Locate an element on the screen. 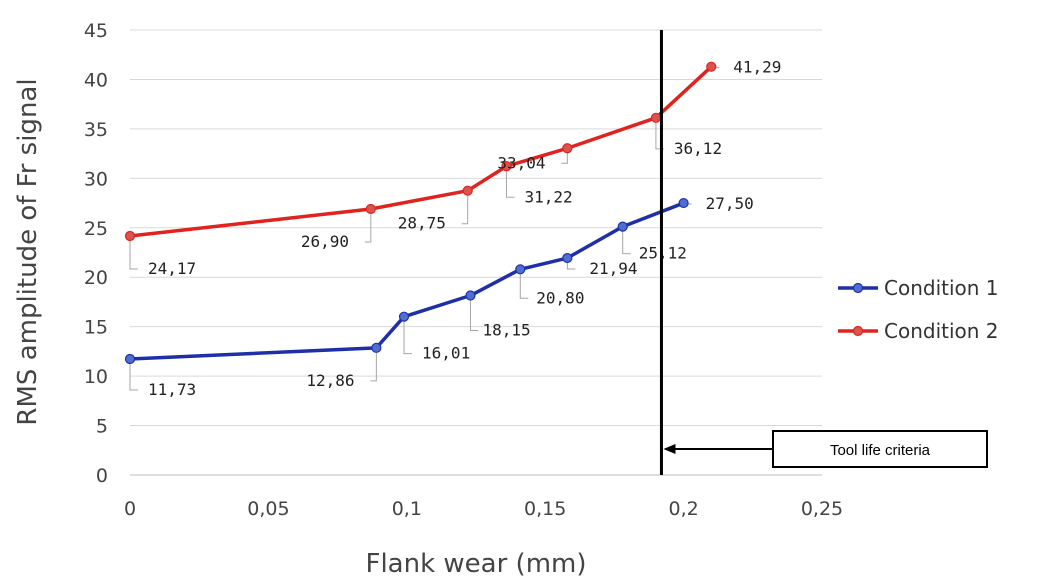 The width and height of the screenshot is (1037, 579). data-label: 16,01 is located at coordinates (446, 353).